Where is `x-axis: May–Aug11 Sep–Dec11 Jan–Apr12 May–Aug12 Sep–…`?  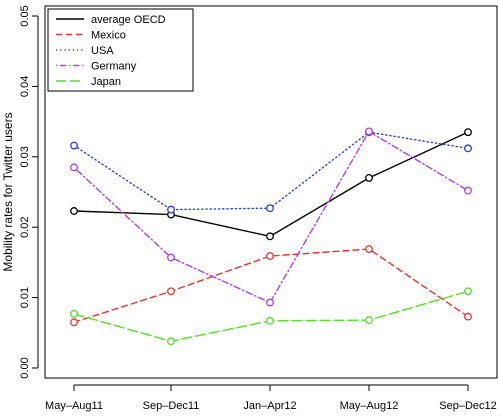
x-axis: May–Aug11 Sep–Dec11 Jan–Apr12 May–Aug12 Sep–… is located at coordinates (271, 398).